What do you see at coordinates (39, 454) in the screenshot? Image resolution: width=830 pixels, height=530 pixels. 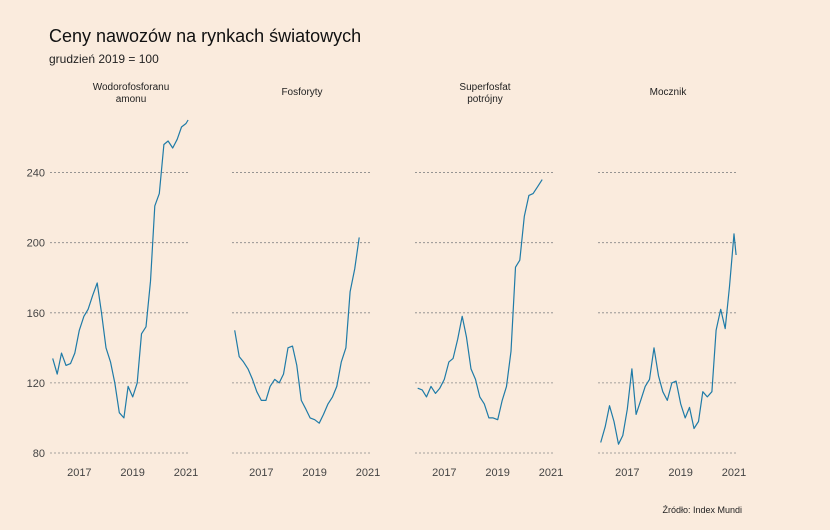 I see `y-tick-label: 80` at bounding box center [39, 454].